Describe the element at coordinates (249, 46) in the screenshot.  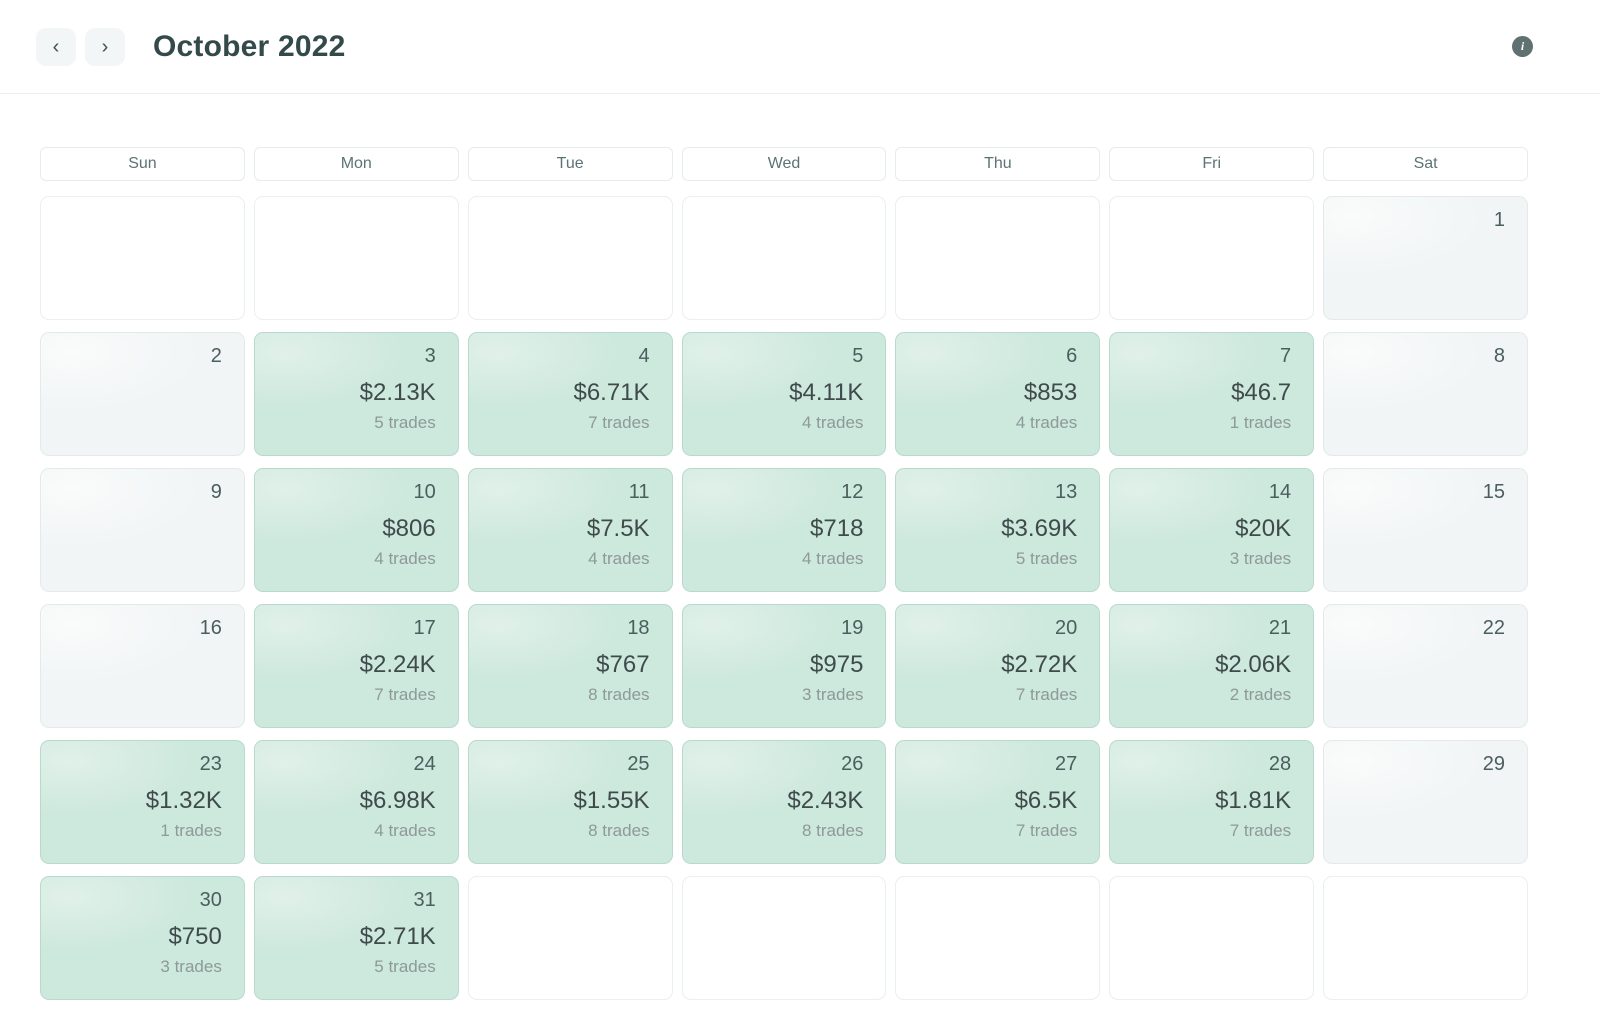
I see `page-title: October 2022` at that location.